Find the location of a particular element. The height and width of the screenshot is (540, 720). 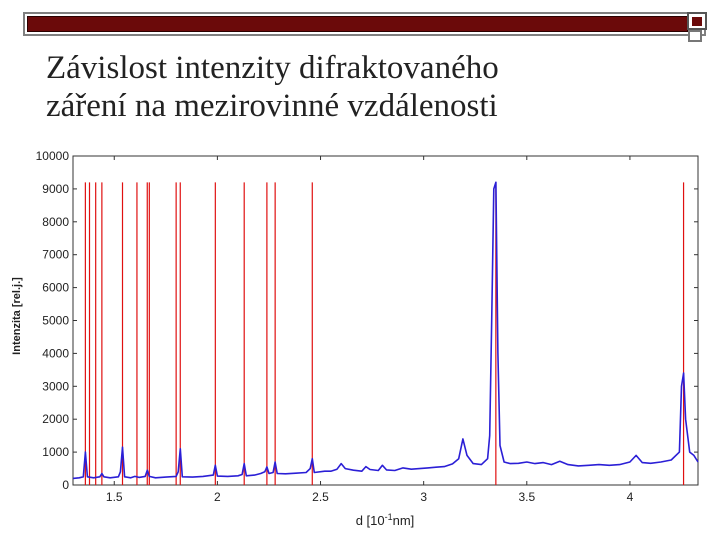

x-tick-label-2: 2.5 is located at coordinates (320, 497).